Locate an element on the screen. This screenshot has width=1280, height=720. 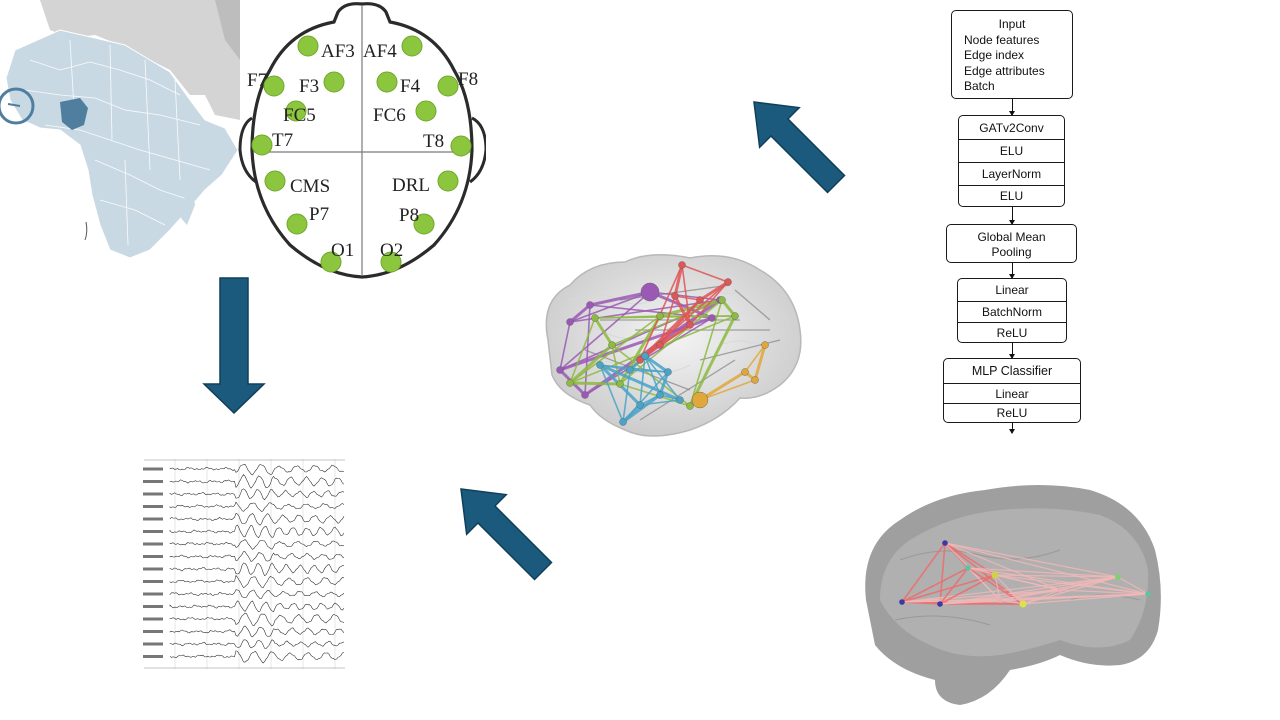
electrode-dot-o2 is located at coordinates (391, 262).